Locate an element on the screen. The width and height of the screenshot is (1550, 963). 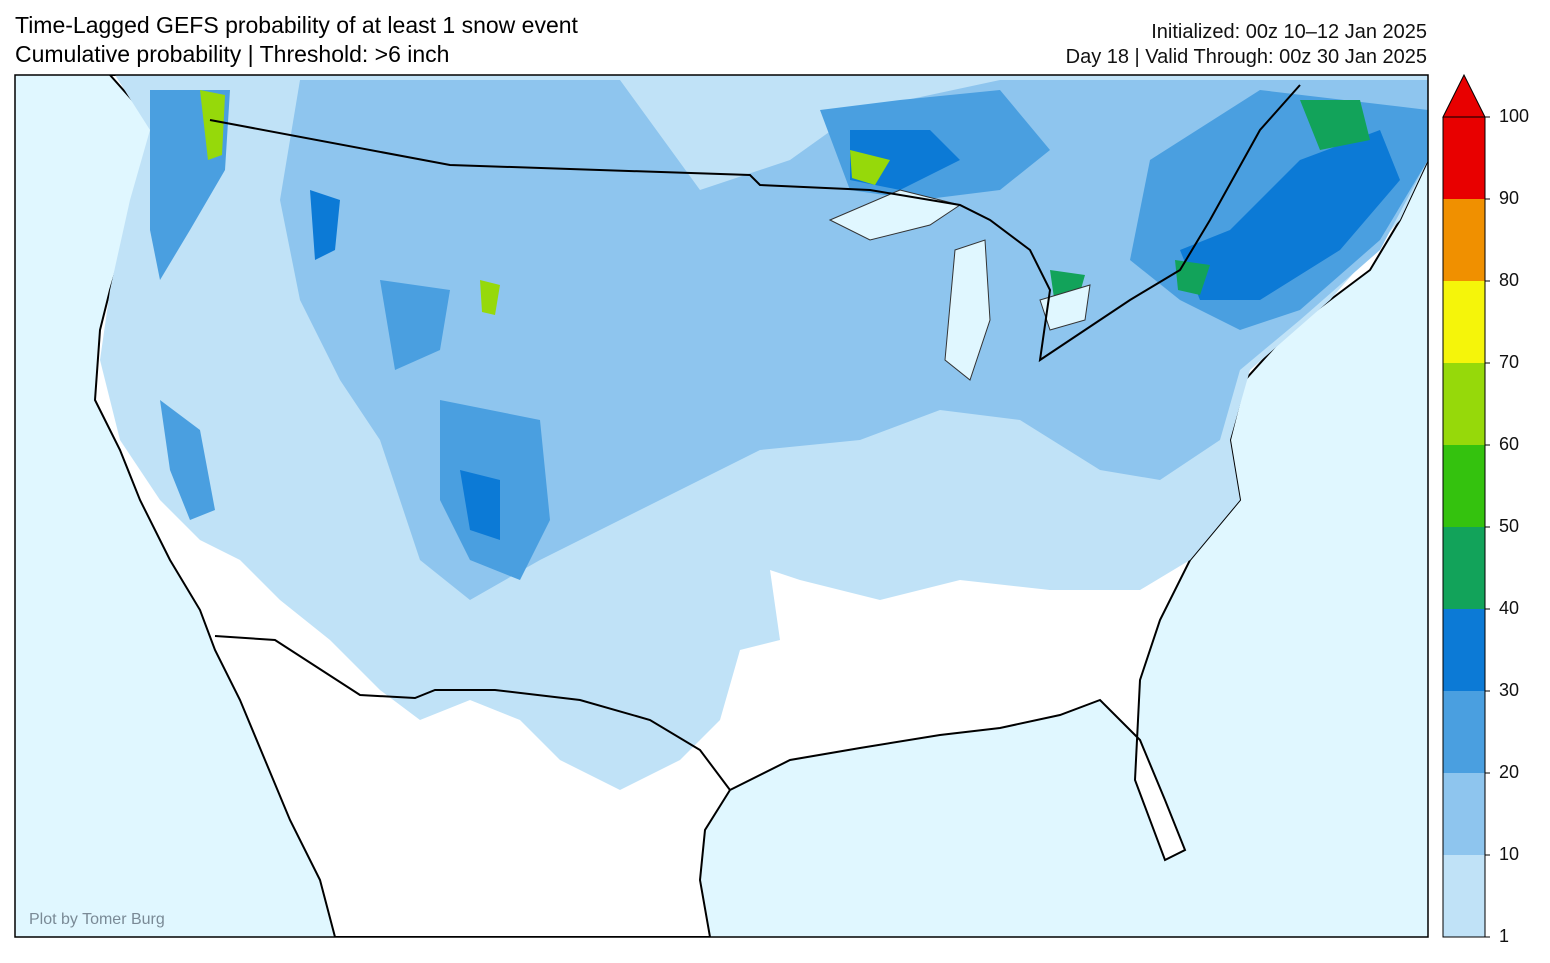
colorbar-tick-label: 90 is located at coordinates (1509, 198).